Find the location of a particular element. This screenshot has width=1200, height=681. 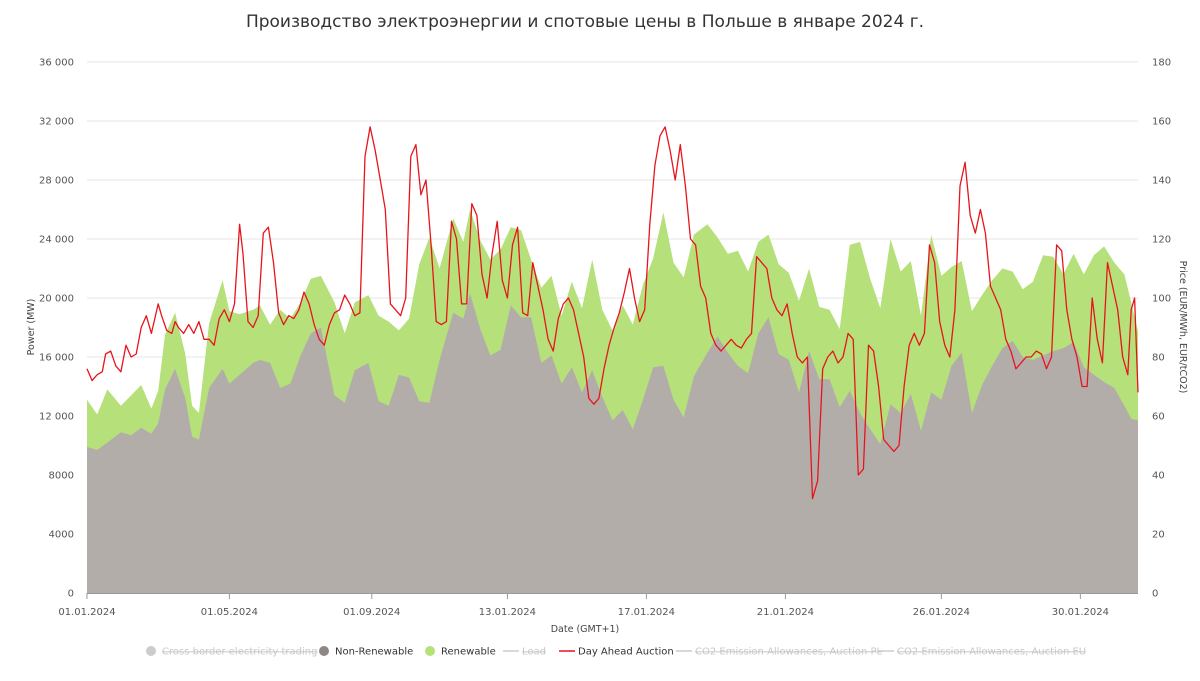

legend-item-load: Load is located at coordinates (524, 652).